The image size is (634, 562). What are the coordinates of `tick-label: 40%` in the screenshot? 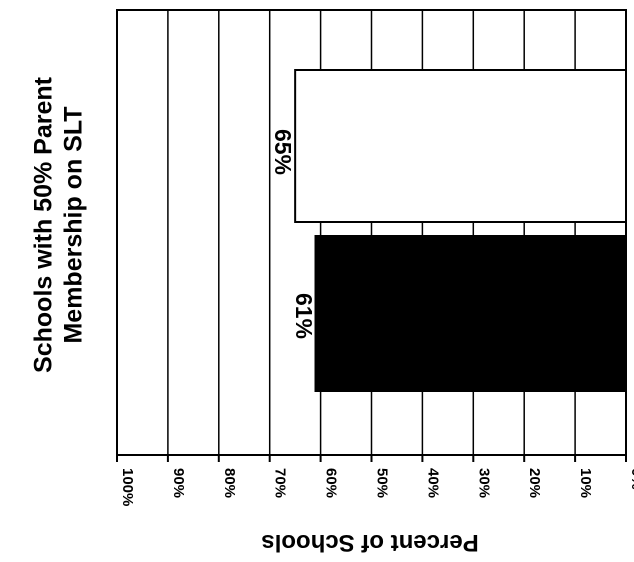 It's located at (432, 483).